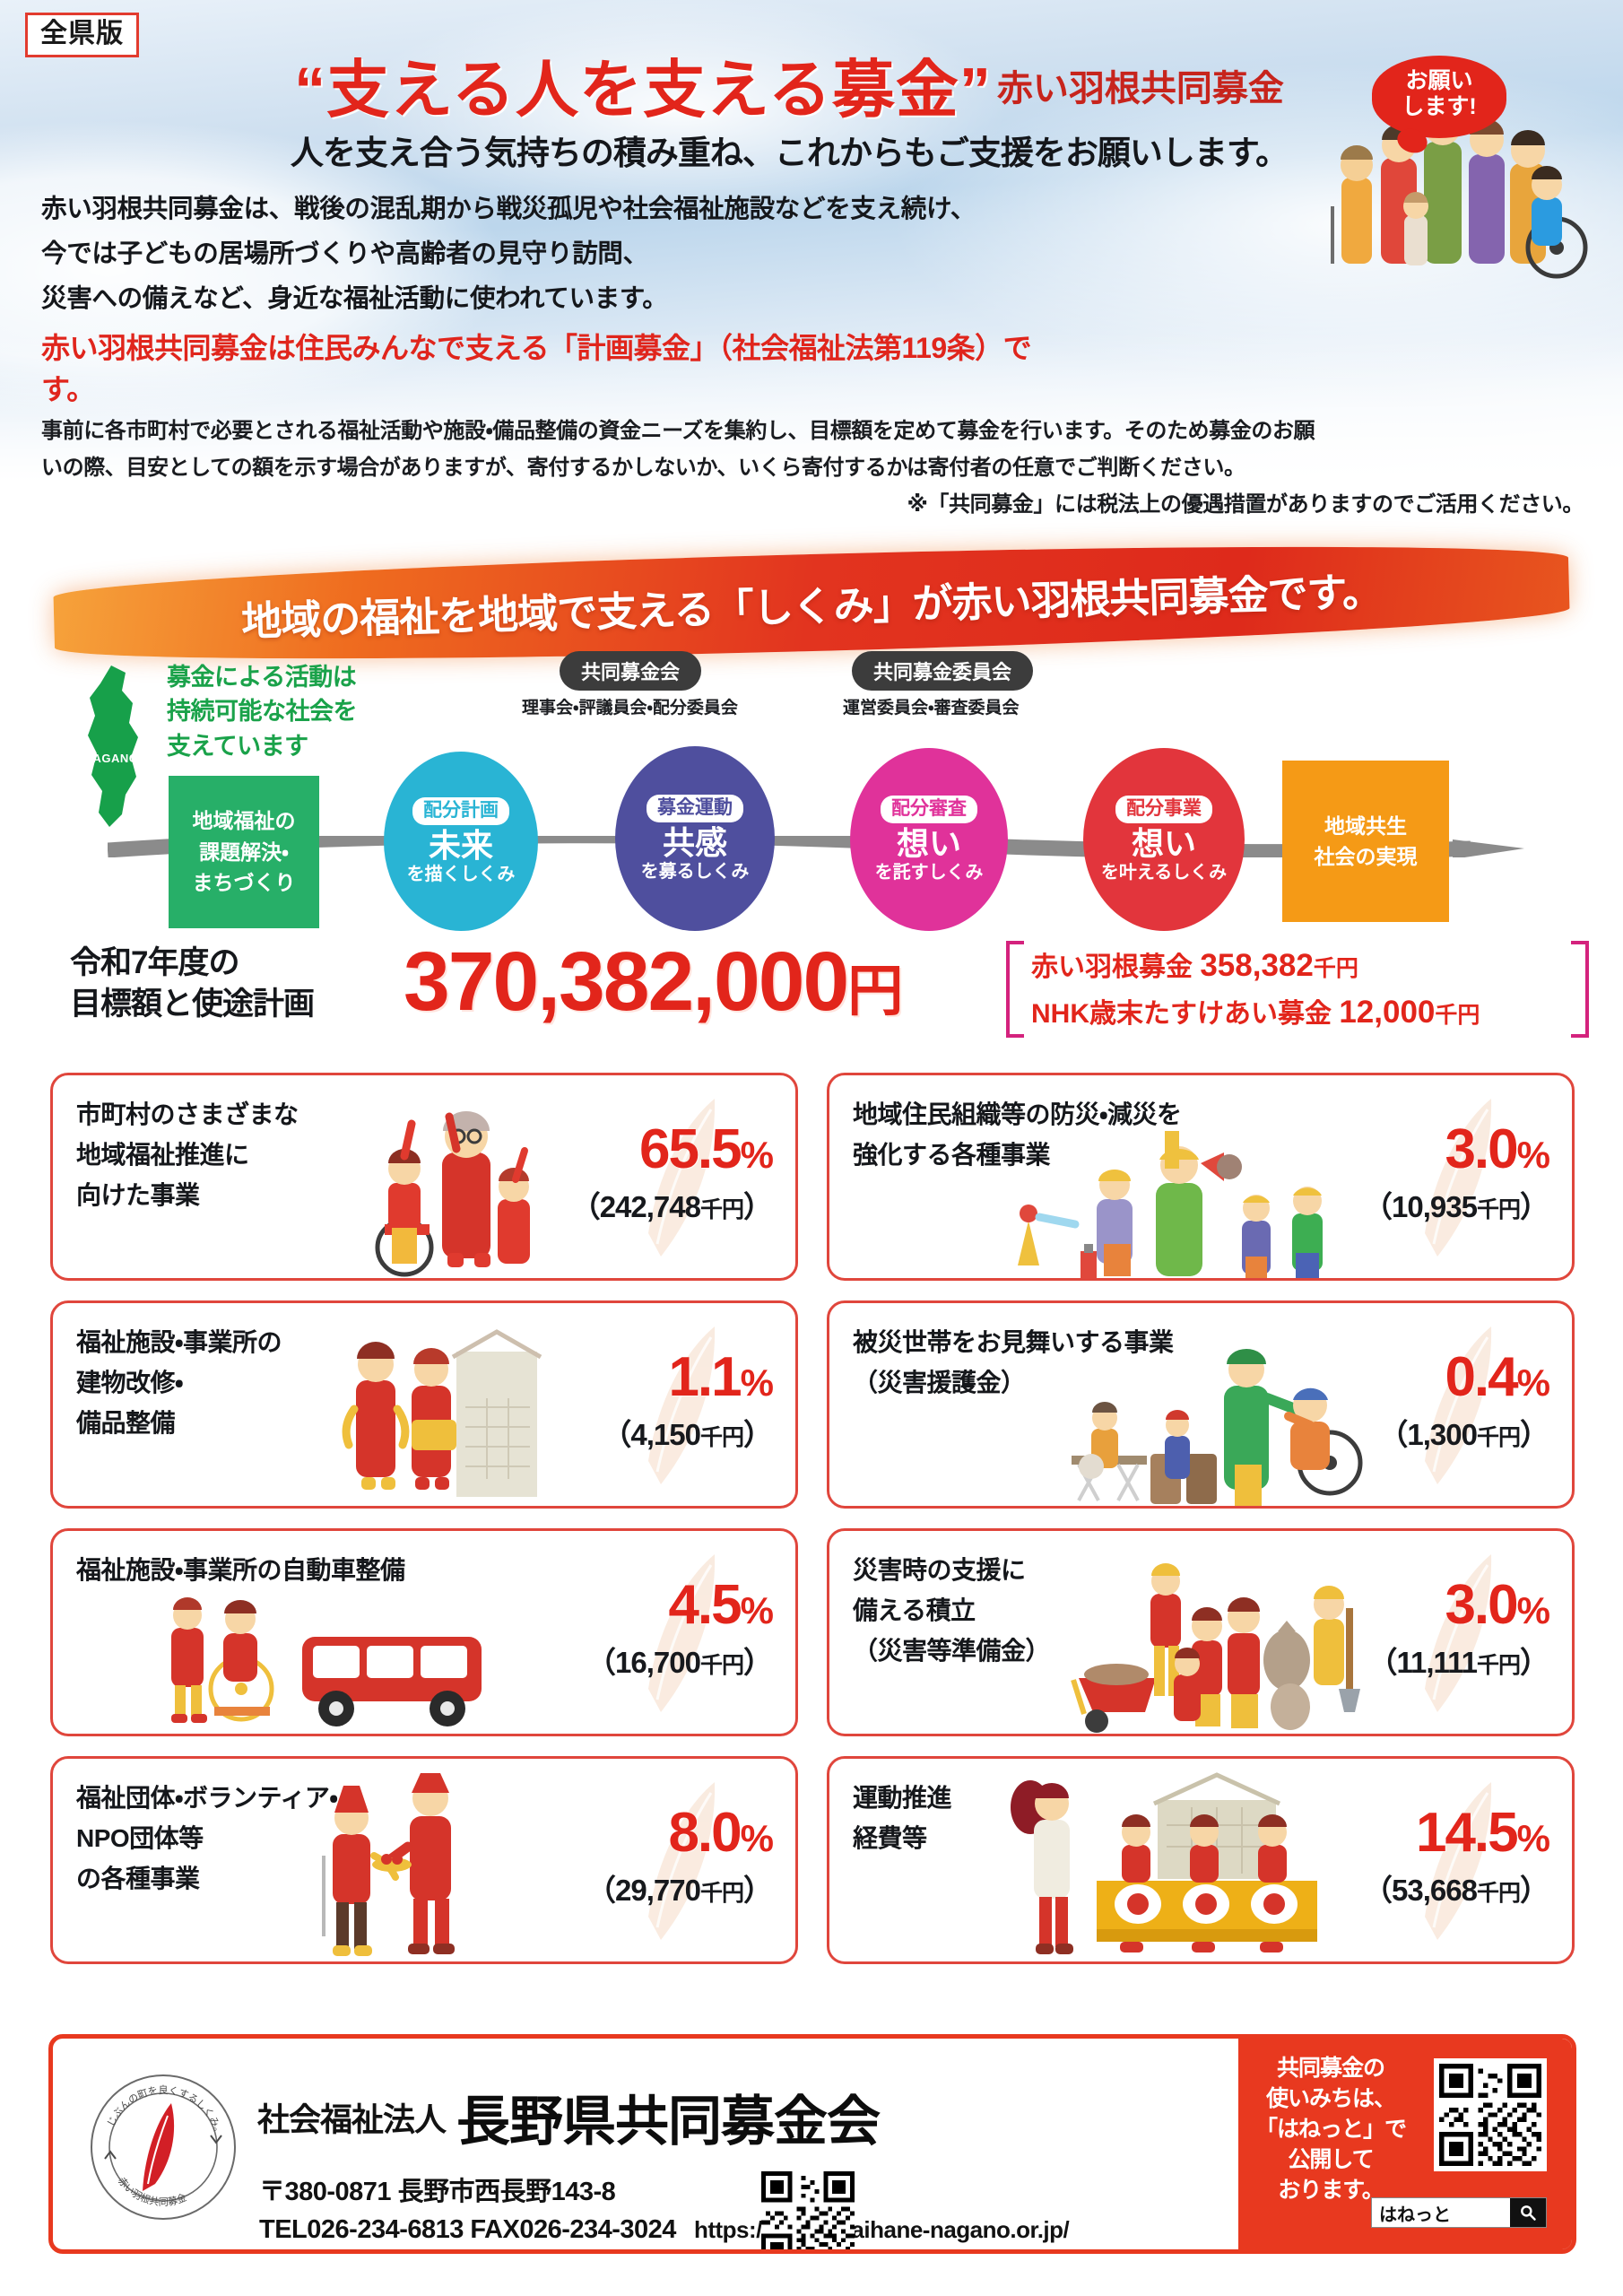 This screenshot has height=2296, width=1623. What do you see at coordinates (1170, 1204) in the screenshot?
I see `disaster-drill-icon` at bounding box center [1170, 1204].